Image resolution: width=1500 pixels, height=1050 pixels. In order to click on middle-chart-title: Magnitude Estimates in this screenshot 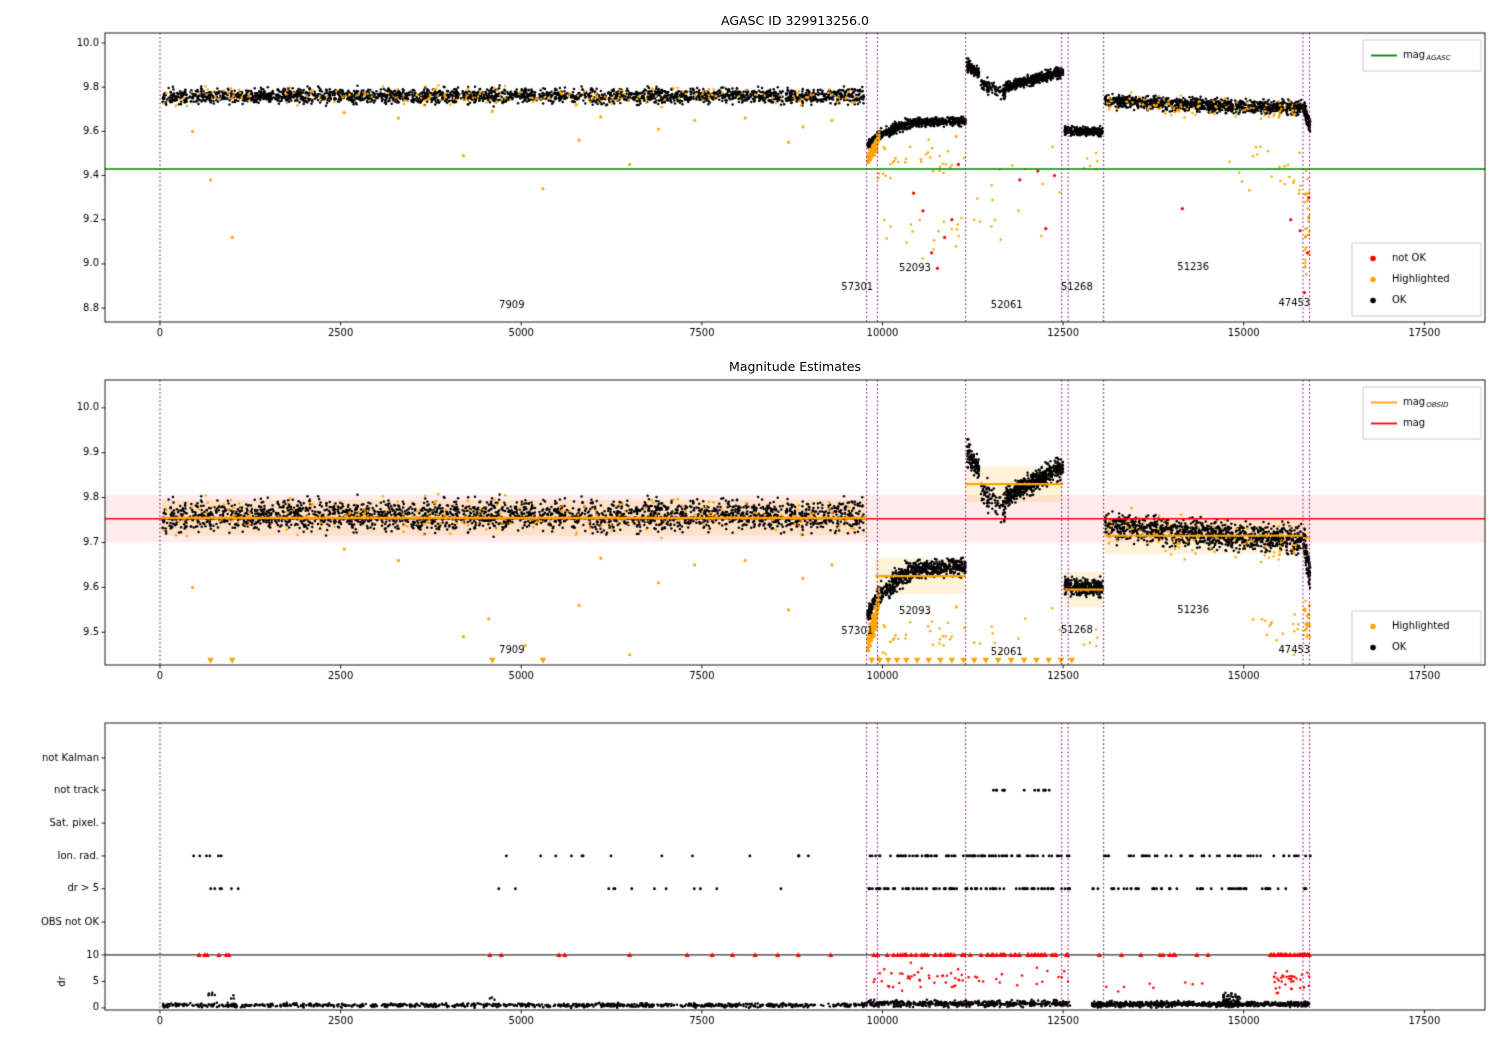, I will do `click(795, 366)`.